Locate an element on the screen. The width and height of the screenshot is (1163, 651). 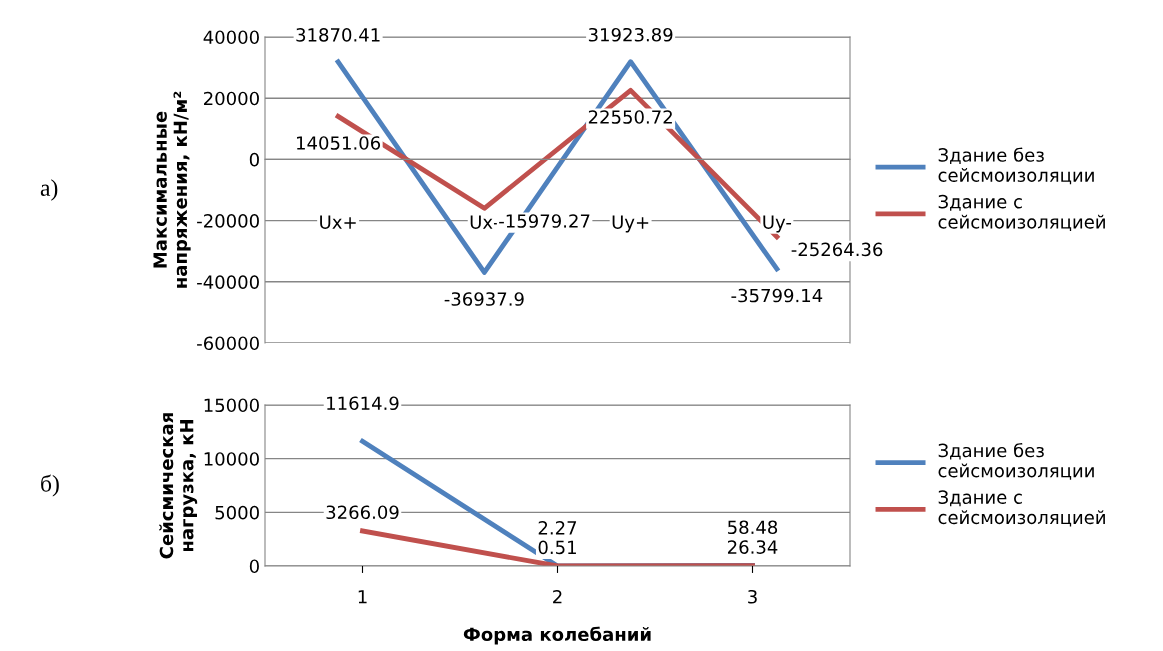
data-label: 22550.72 is located at coordinates (630, 117).